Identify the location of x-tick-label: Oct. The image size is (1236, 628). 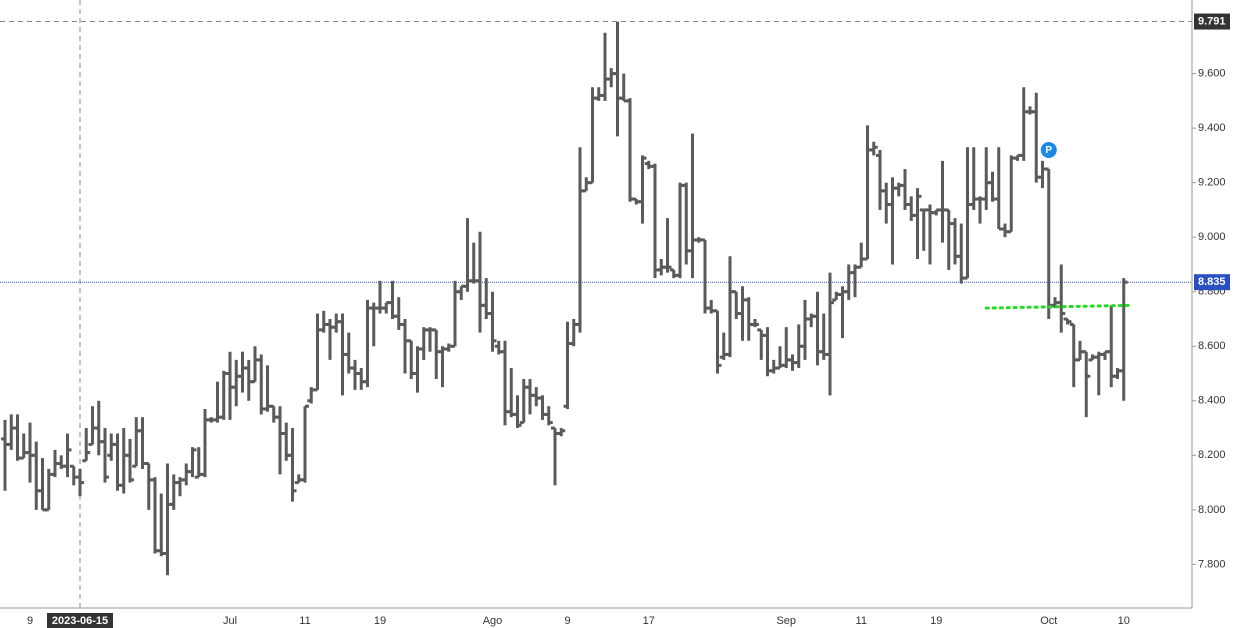
(1048, 621).